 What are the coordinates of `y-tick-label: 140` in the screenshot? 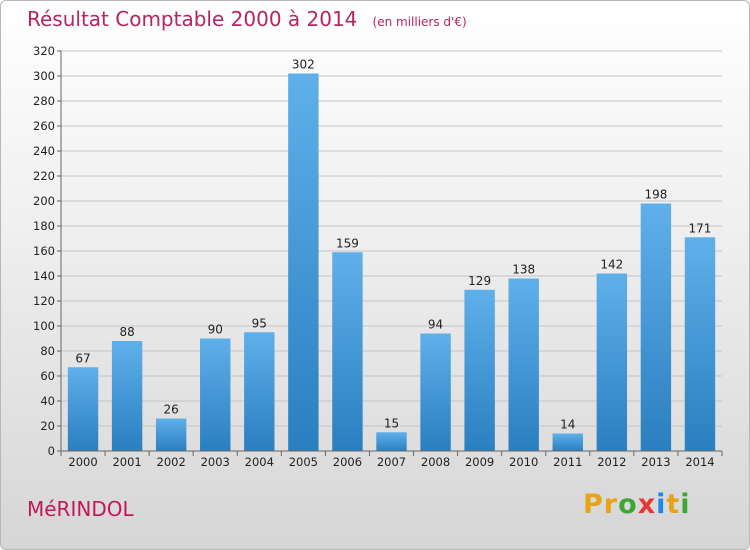 It's located at (44, 276).